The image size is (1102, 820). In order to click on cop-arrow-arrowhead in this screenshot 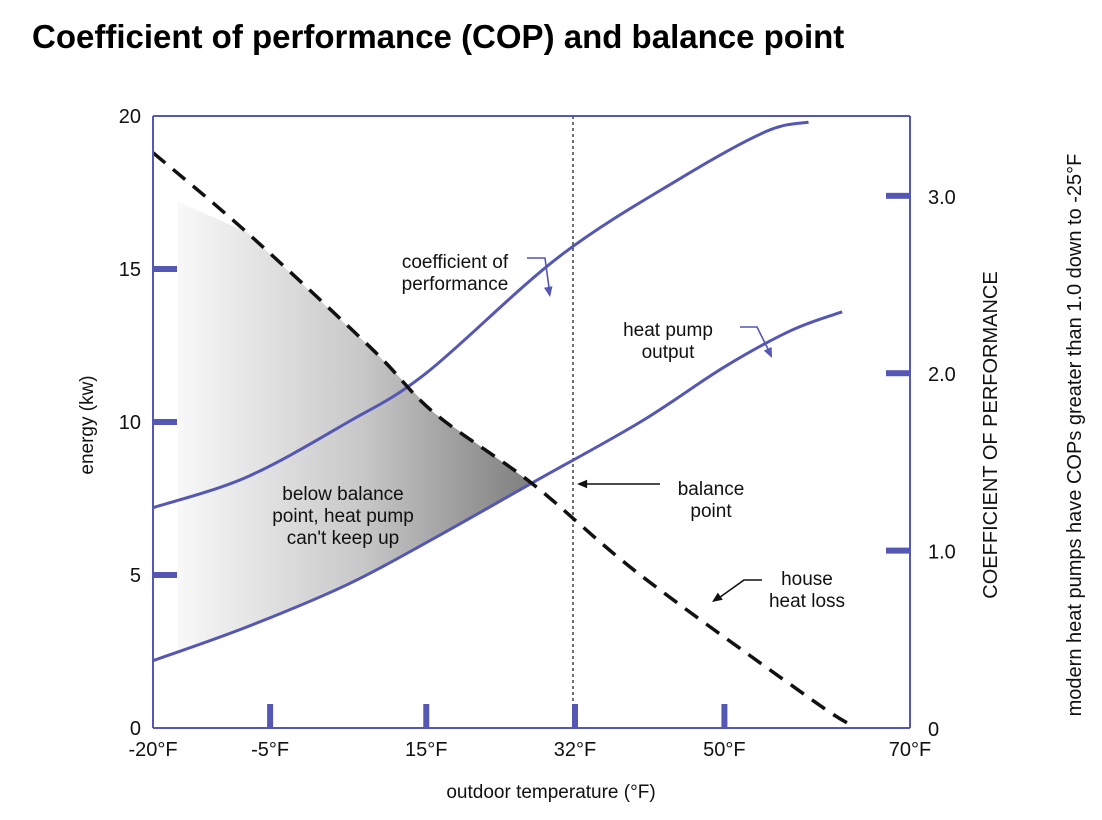, I will do `click(548, 291)`.